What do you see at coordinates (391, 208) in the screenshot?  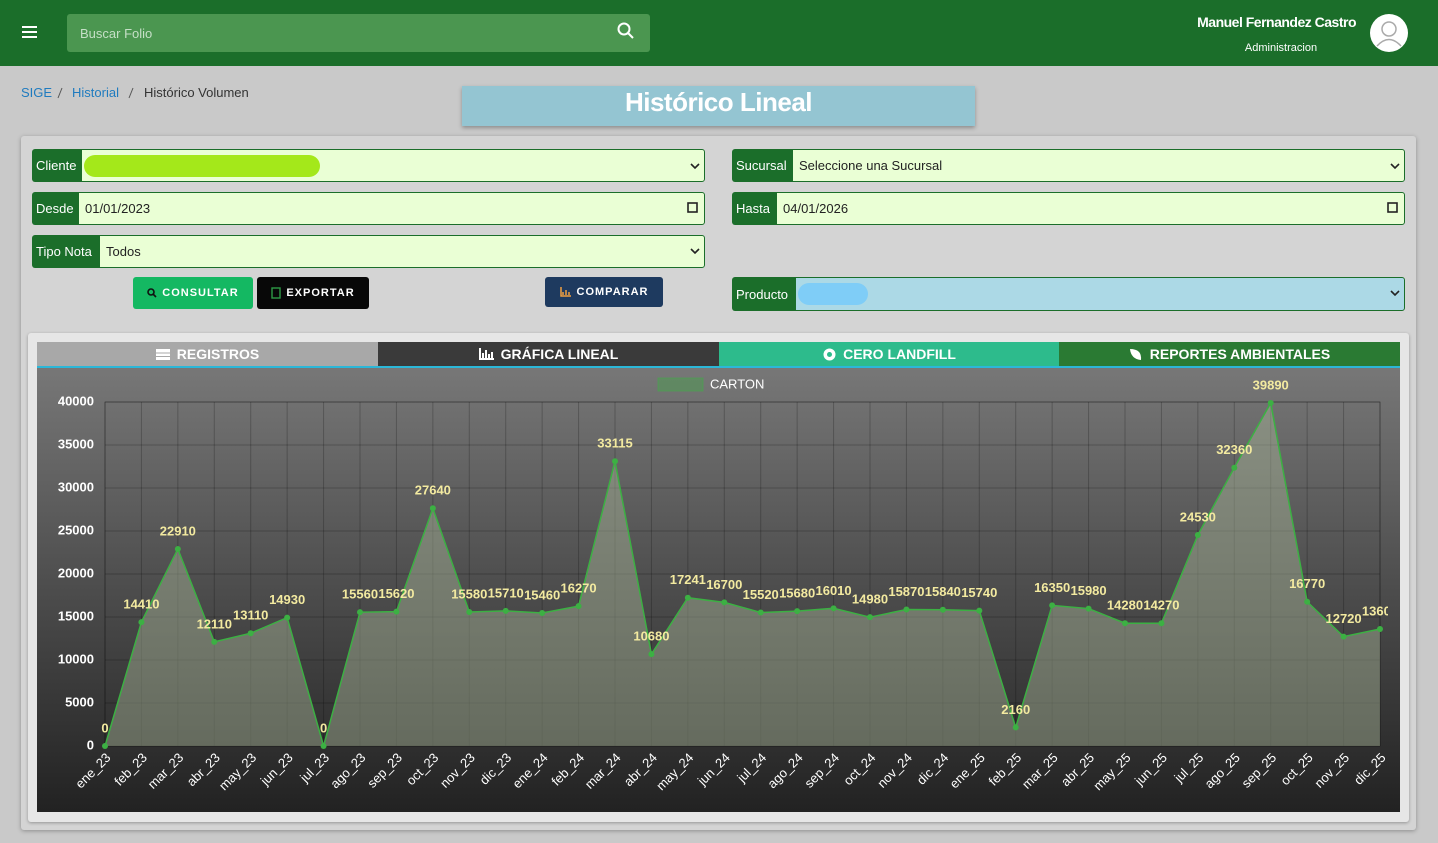 I see `desde-input: 01/01/2023` at bounding box center [391, 208].